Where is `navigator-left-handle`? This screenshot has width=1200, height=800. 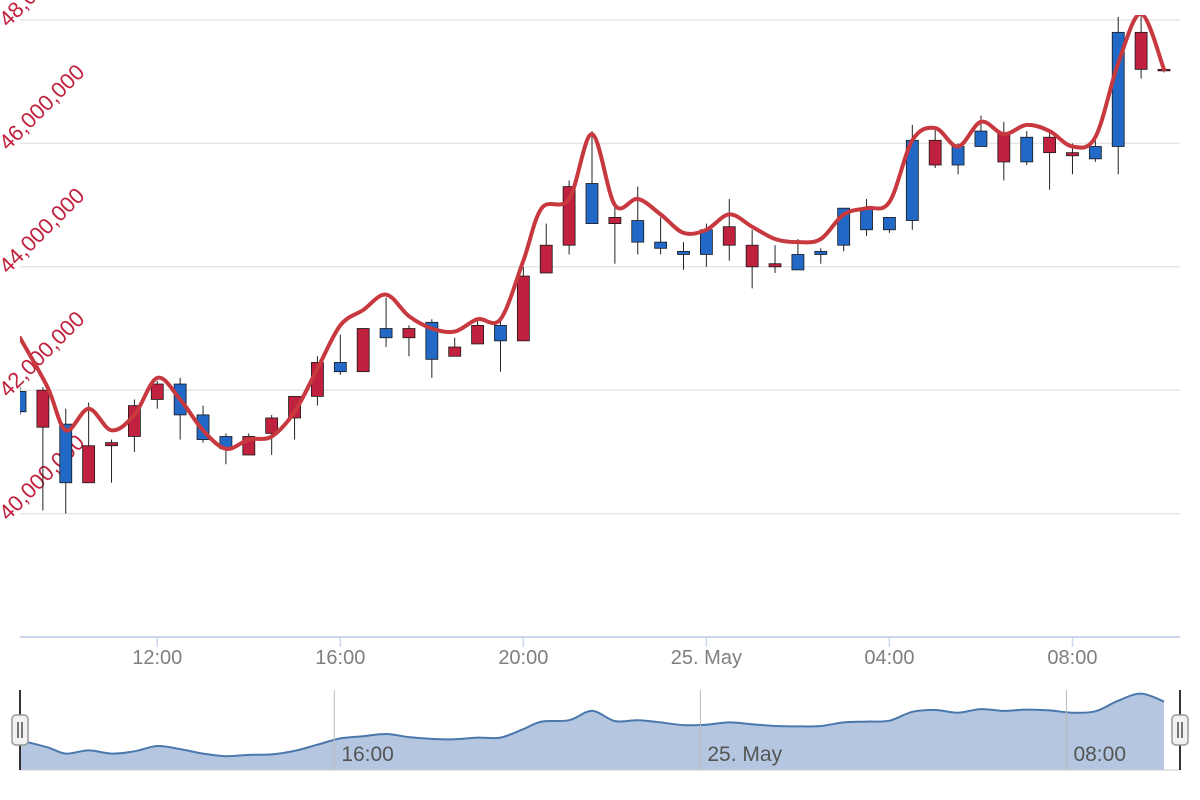
navigator-left-handle is located at coordinates (20, 730).